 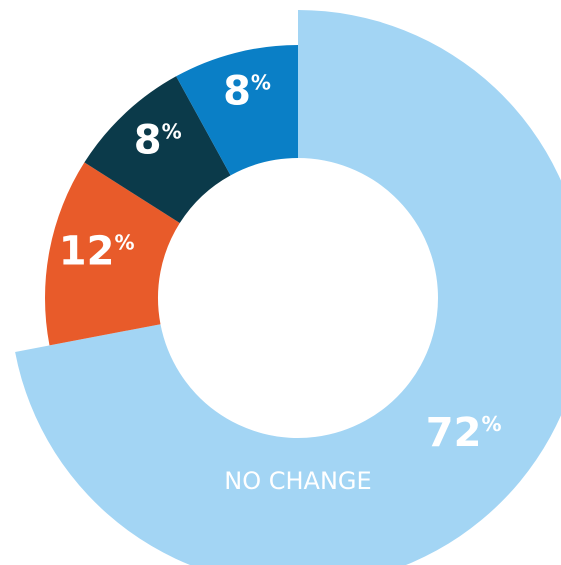 I want to click on value-label: 12%, so click(x=97, y=252).